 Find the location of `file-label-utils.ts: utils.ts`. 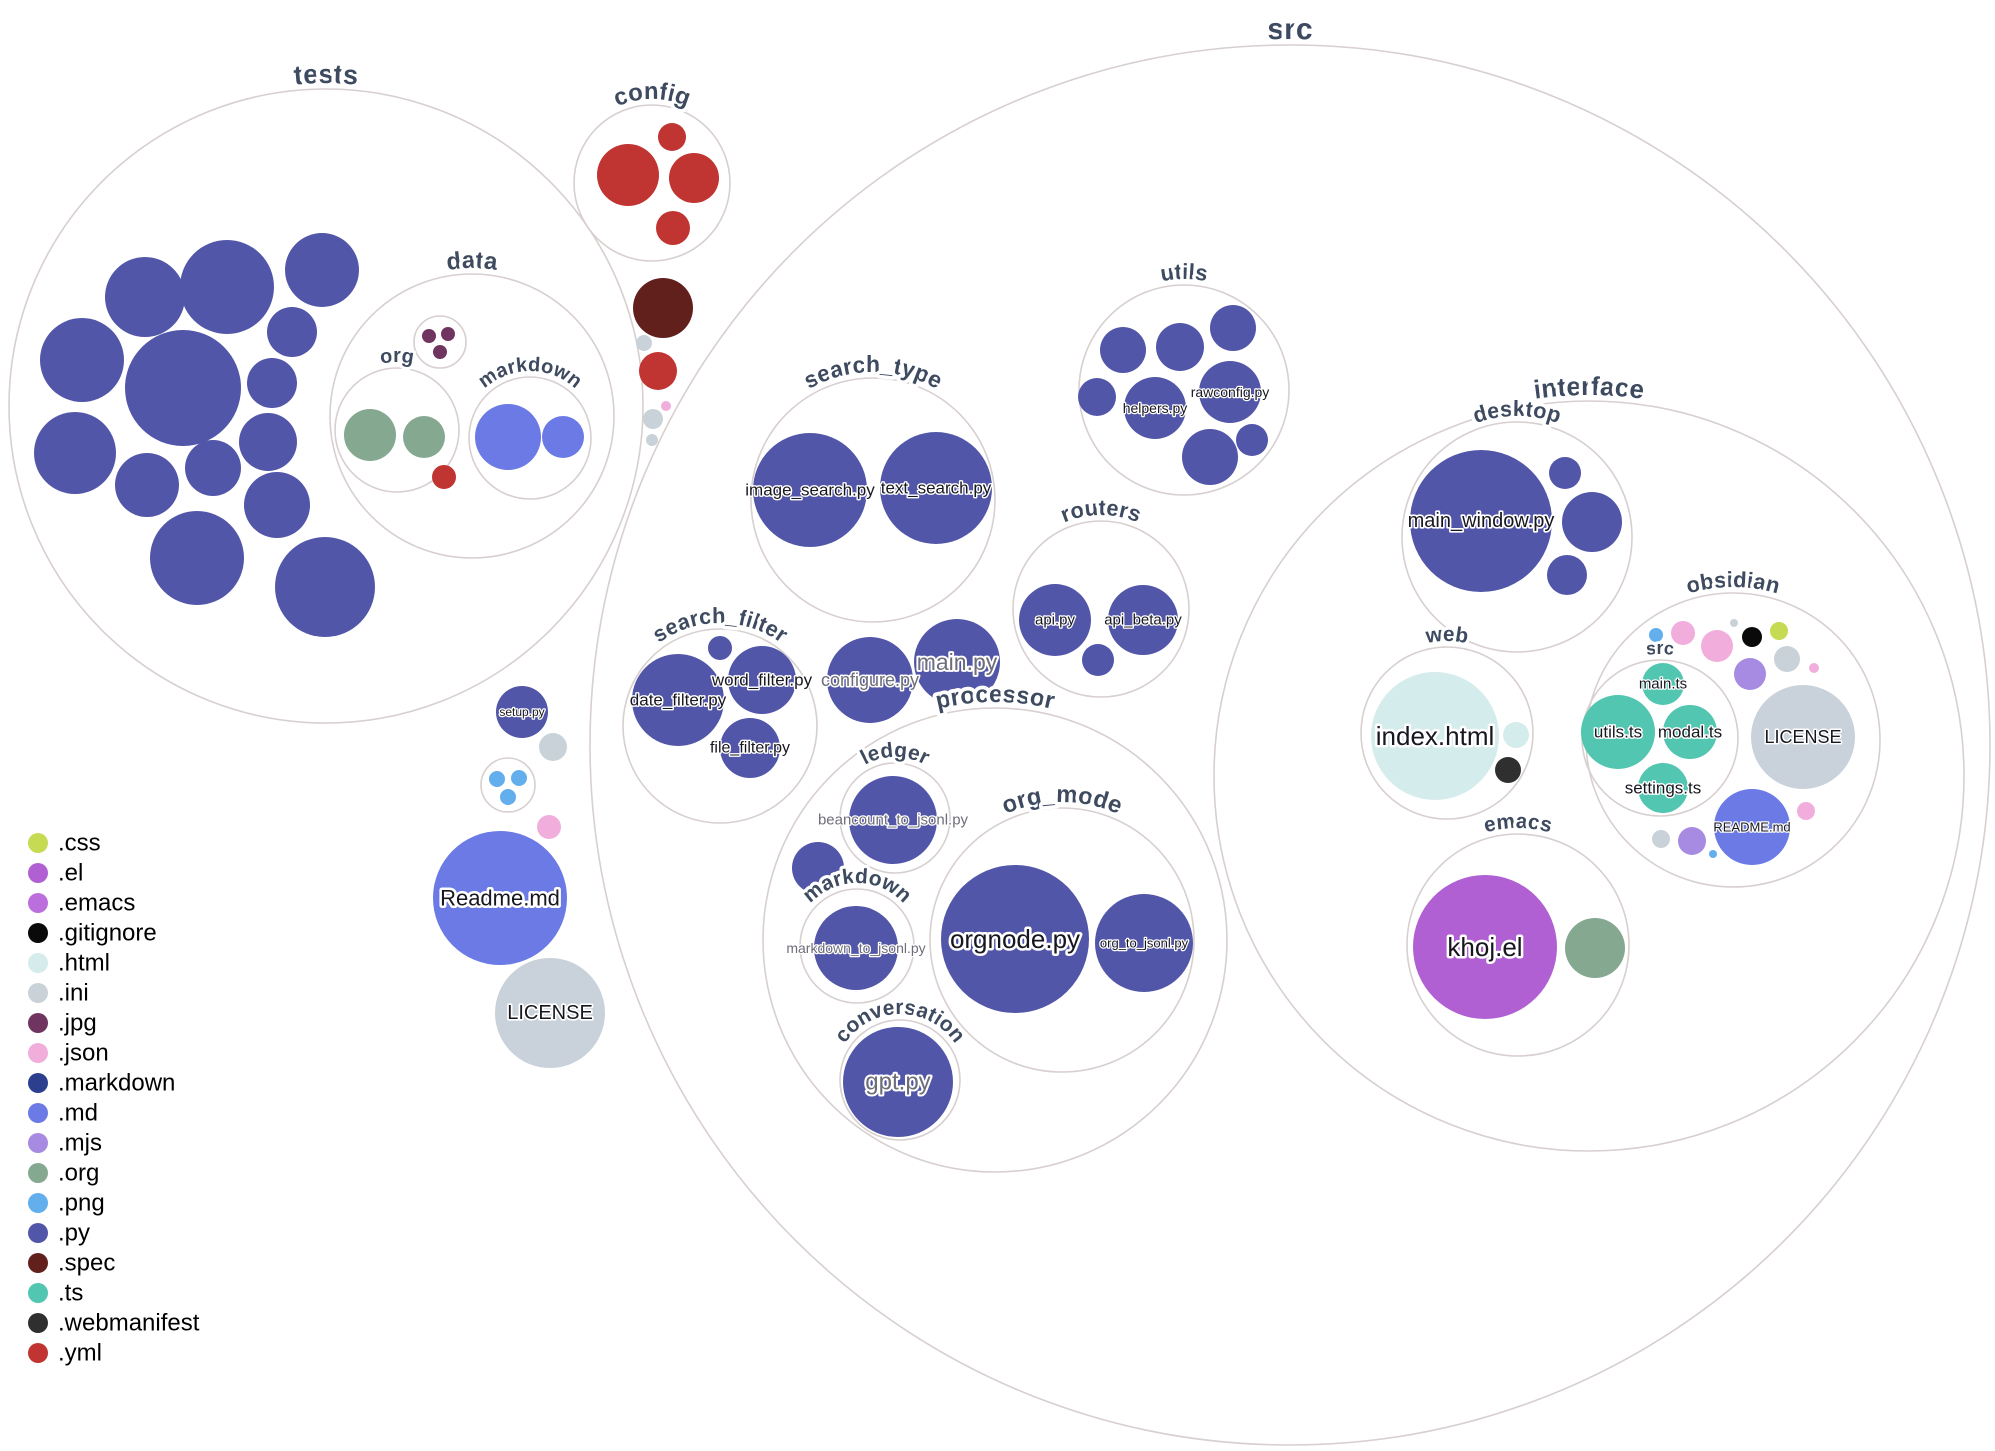

file-label-utils.ts: utils.ts is located at coordinates (1618, 732).